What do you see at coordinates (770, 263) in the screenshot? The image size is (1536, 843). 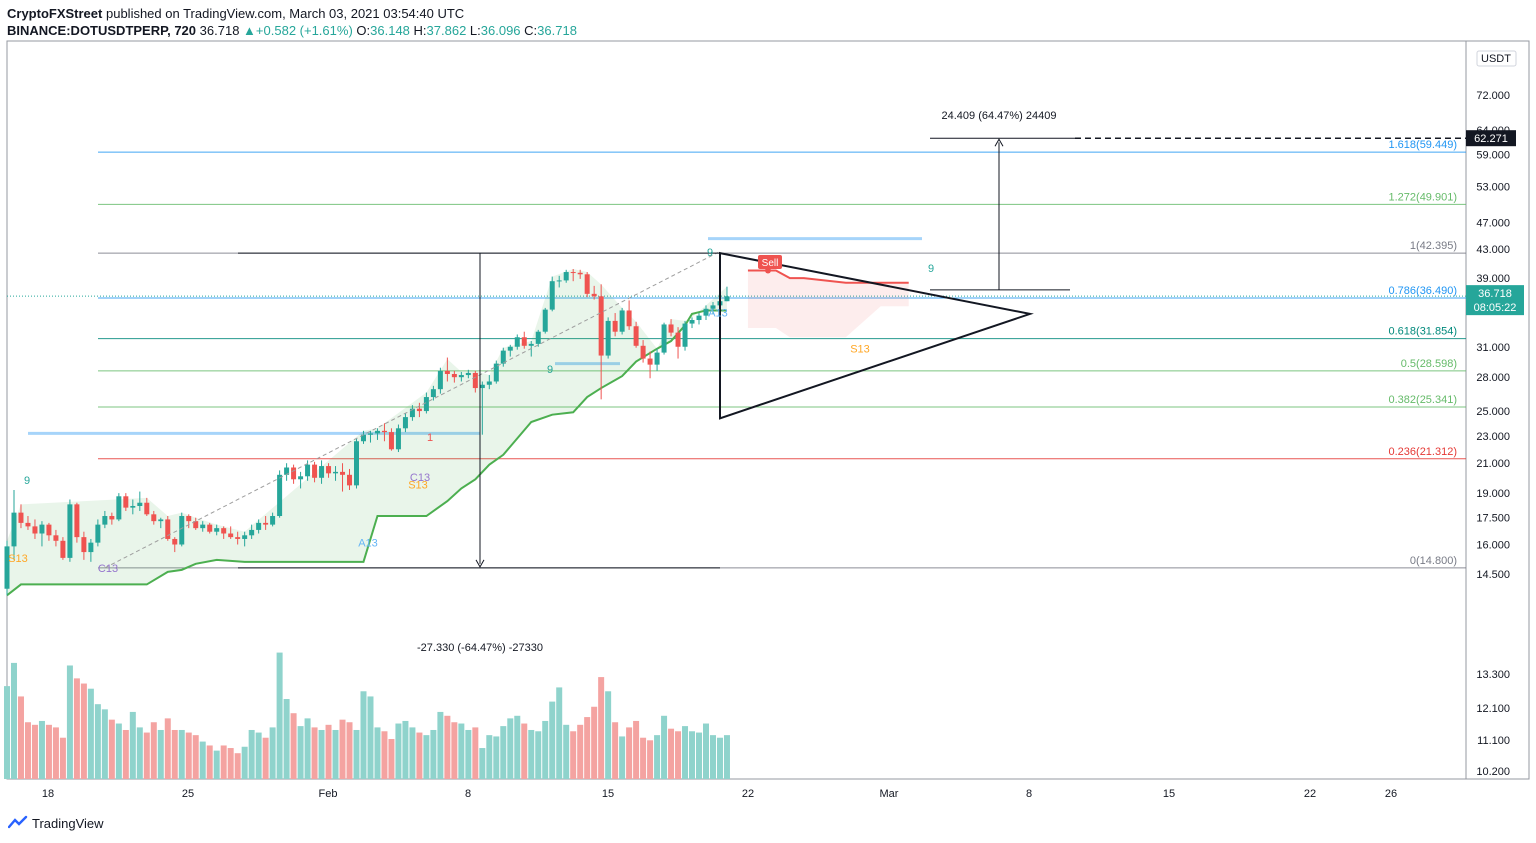 I see `sell-label: Sell` at bounding box center [770, 263].